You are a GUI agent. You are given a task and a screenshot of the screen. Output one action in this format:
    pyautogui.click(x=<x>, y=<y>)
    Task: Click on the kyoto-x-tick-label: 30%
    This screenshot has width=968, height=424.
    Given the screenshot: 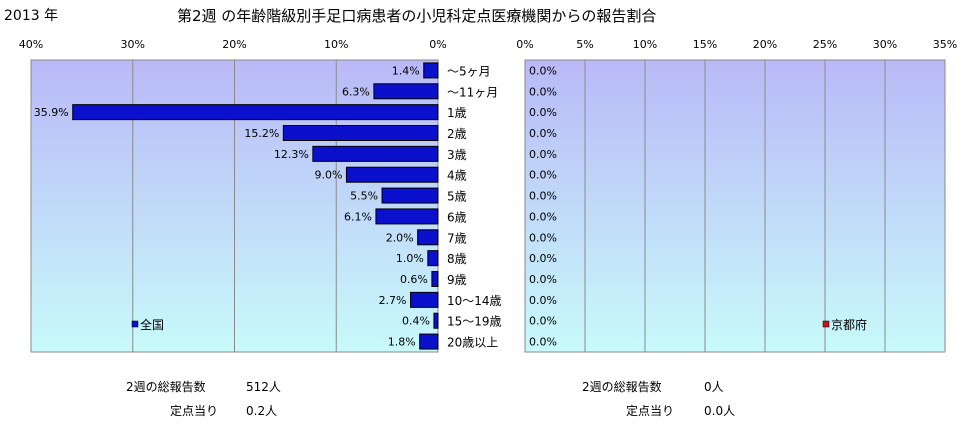 What is the action you would take?
    pyautogui.click(x=885, y=44)
    